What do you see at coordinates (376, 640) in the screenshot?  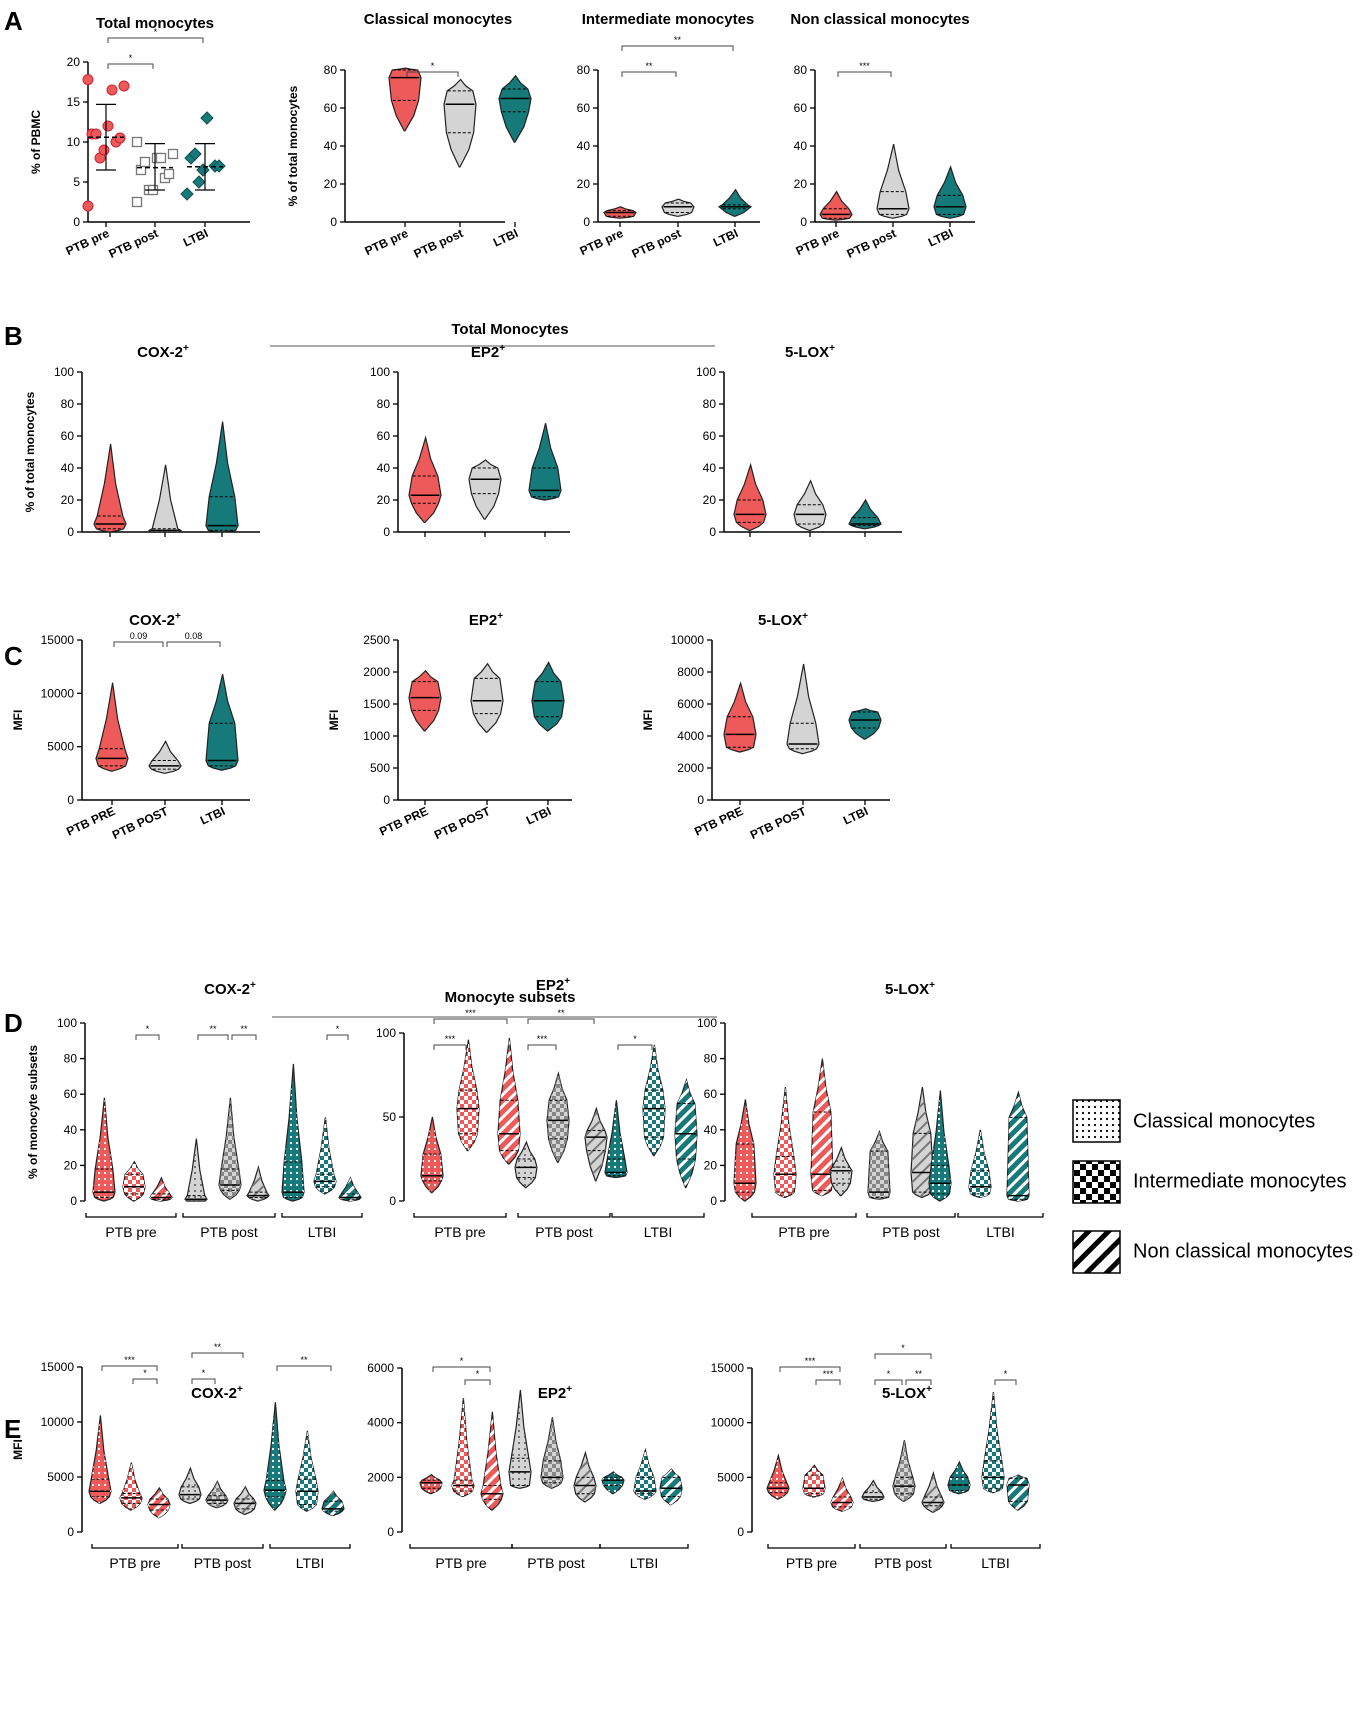 I see `y-tick-label: 2500` at bounding box center [376, 640].